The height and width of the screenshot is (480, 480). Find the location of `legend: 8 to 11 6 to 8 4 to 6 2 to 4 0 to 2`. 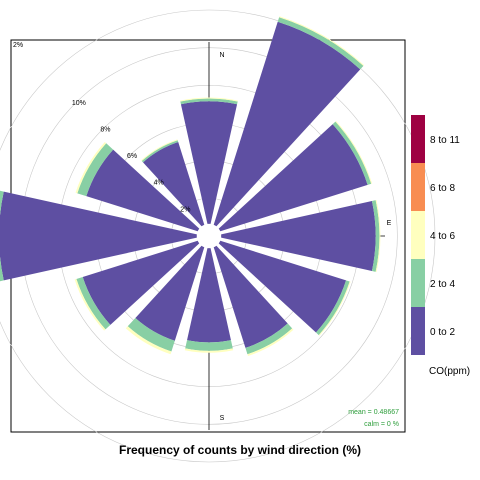

legend: 8 to 11 6 to 8 4 to 6 2 to 4 0 to 2 is located at coordinates (435, 235).